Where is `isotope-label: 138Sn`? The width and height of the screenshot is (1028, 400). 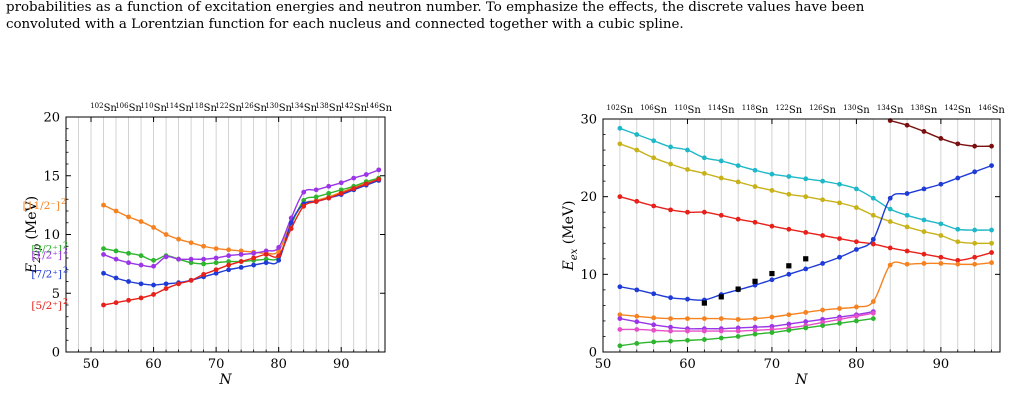
isotope-label: 138Sn is located at coordinates (328, 108).